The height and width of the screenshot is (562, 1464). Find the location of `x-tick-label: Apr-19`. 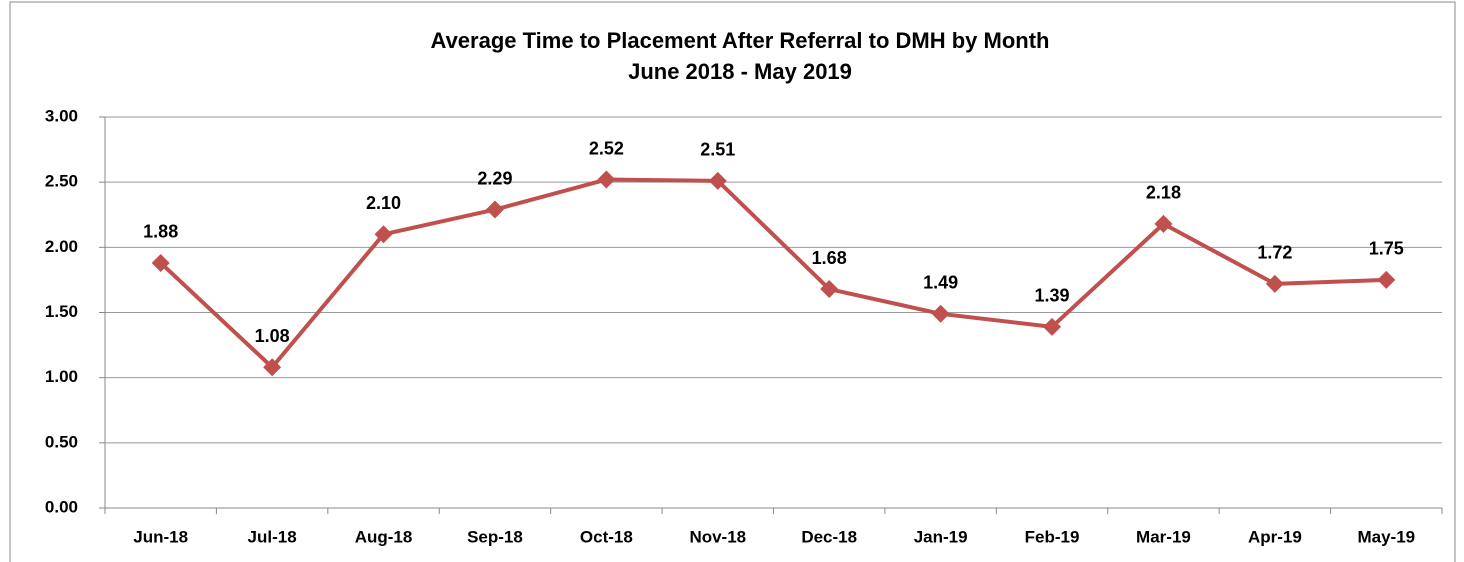

x-tick-label: Apr-19 is located at coordinates (1275, 536).